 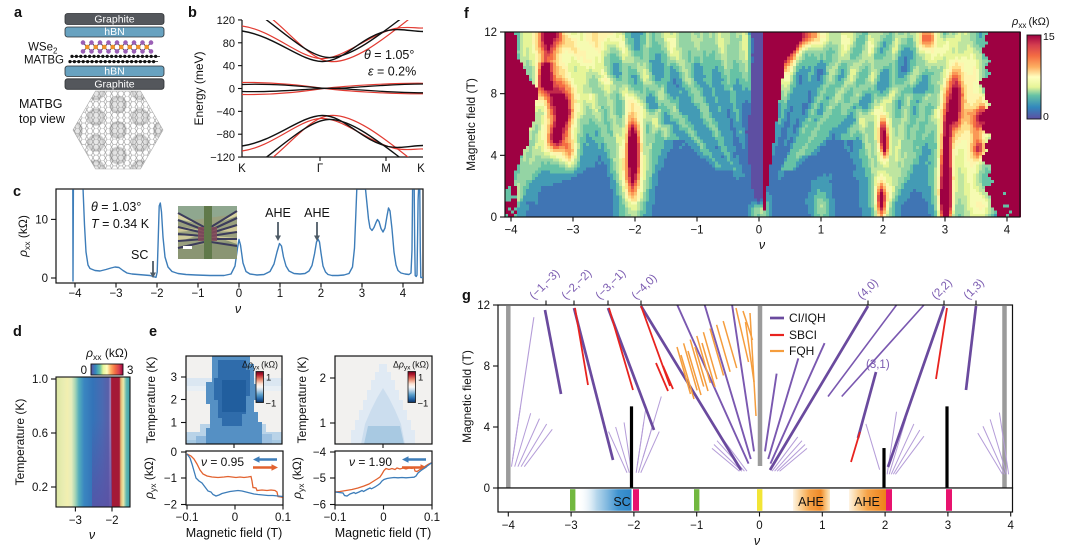 I want to click on svg-text: 2, so click(x=885, y=526).